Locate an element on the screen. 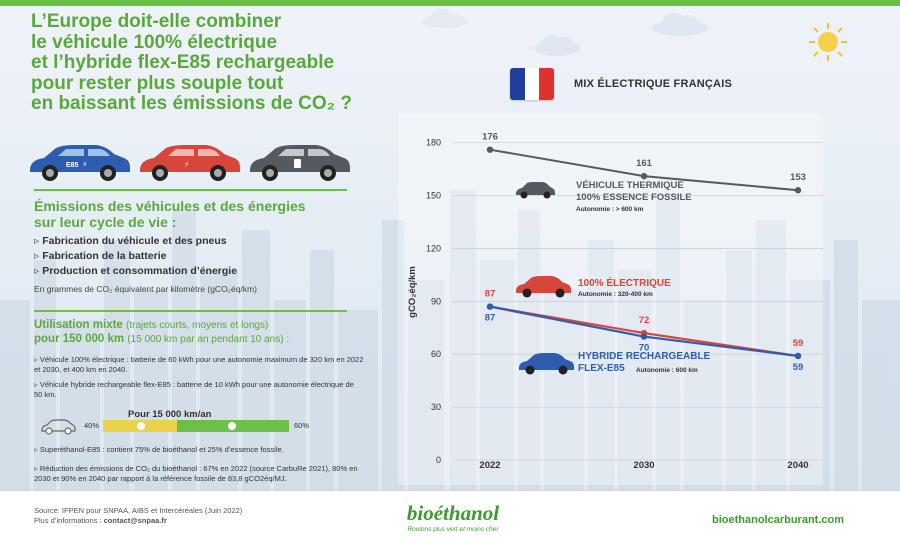 Image resolution: width=900 pixels, height=537 pixels. fuel-share-segment is located at coordinates (140, 426).